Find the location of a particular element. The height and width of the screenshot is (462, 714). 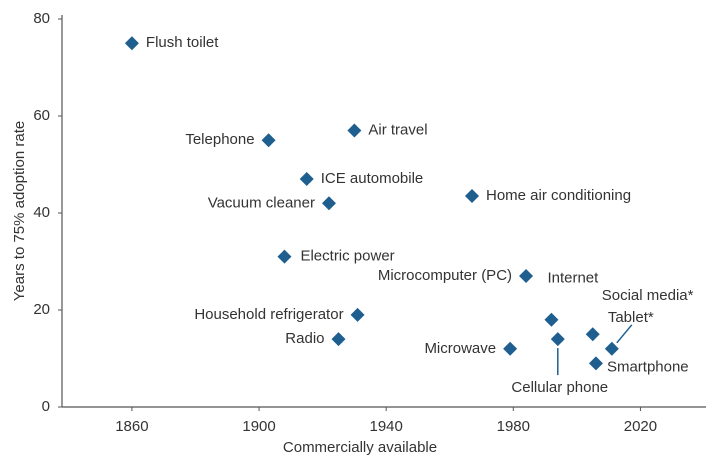

y-tick-label: 80 is located at coordinates (41, 18).